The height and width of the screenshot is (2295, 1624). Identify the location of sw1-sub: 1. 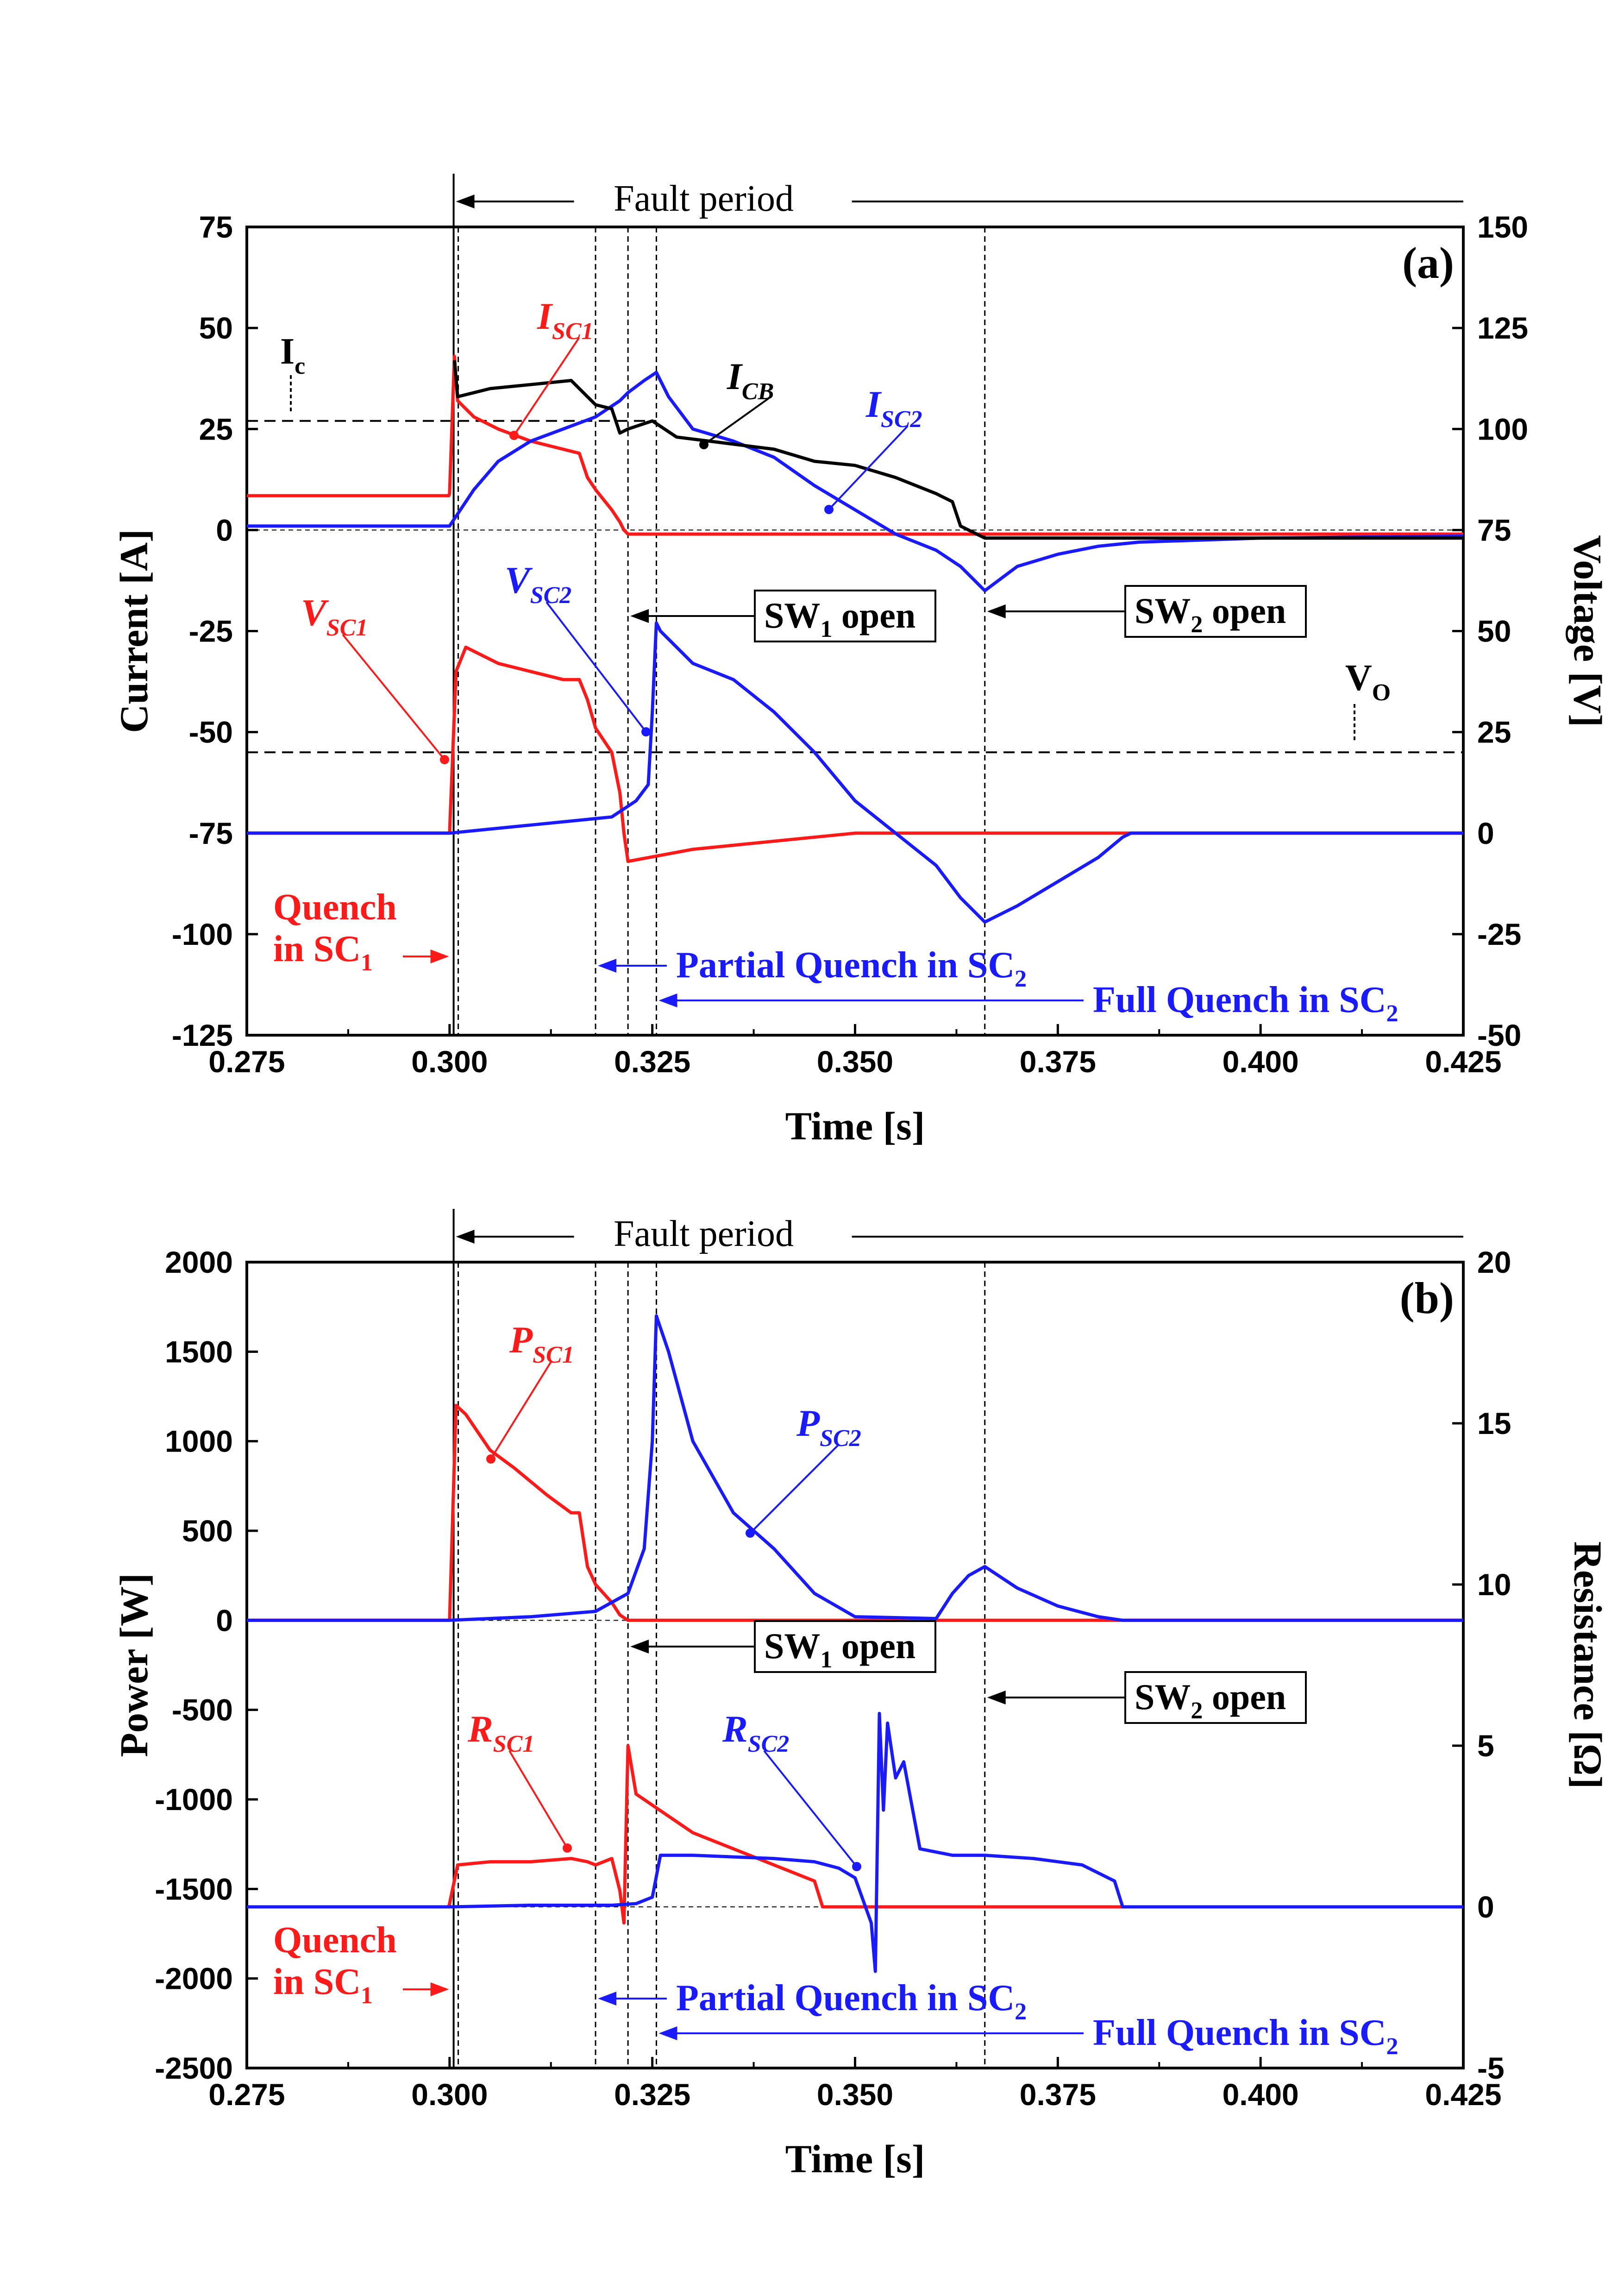
(826, 1660).